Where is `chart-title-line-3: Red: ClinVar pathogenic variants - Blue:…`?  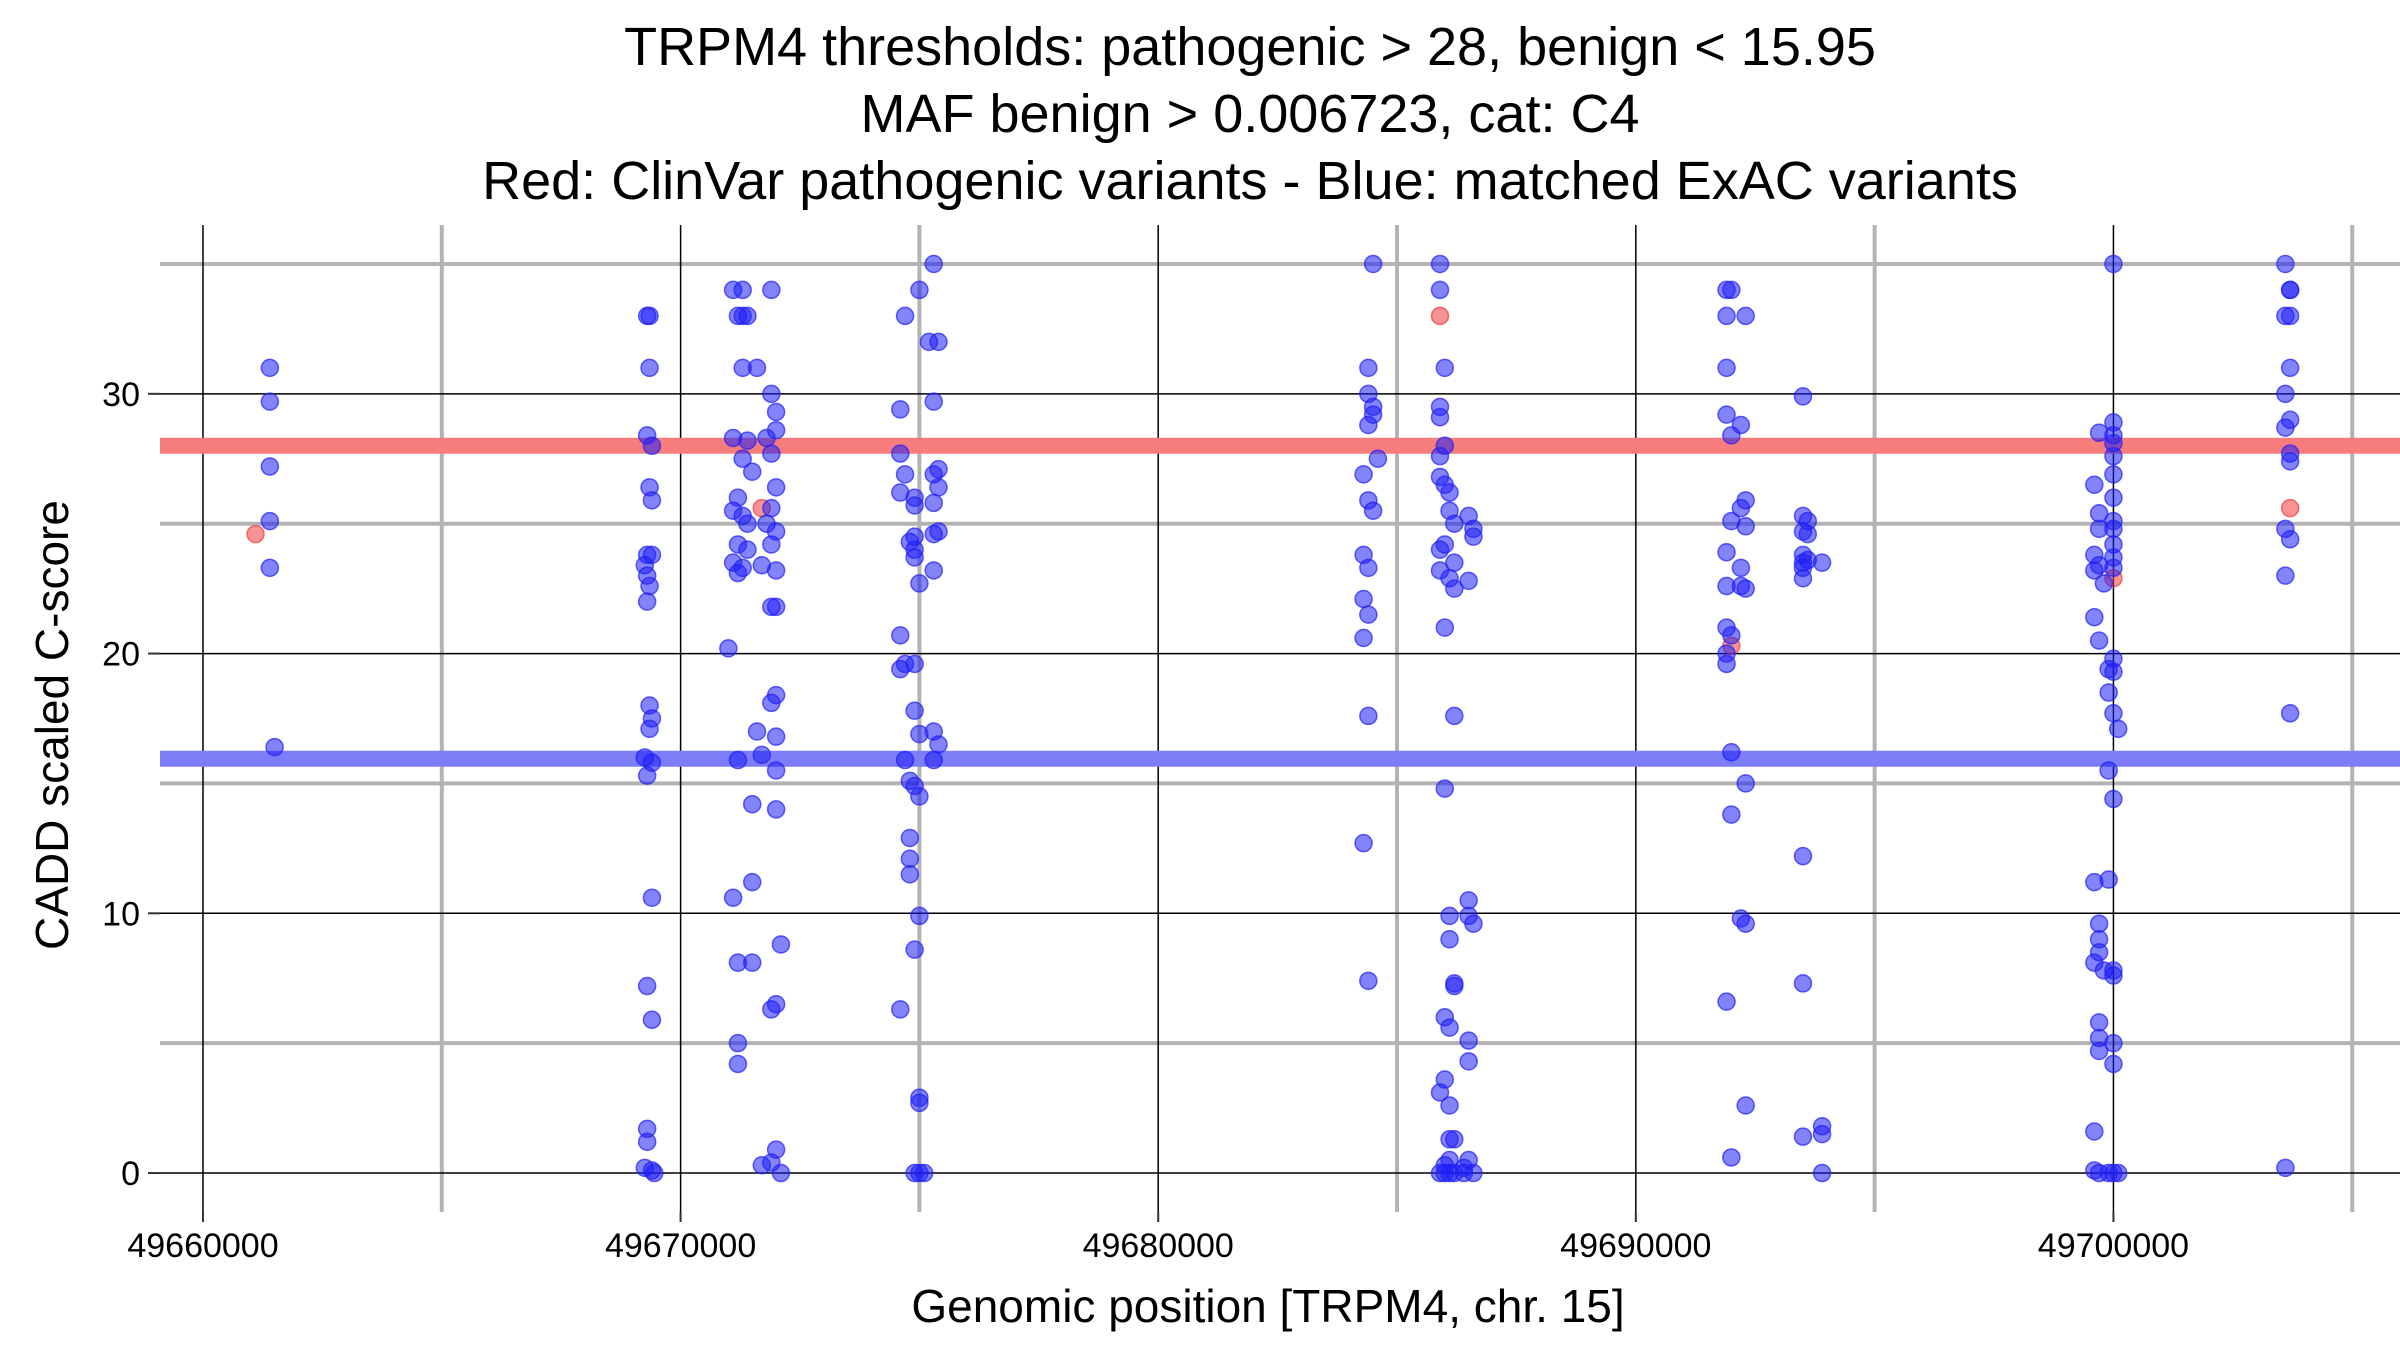 chart-title-line-3: Red: ClinVar pathogenic variants - Blue:… is located at coordinates (1250, 181).